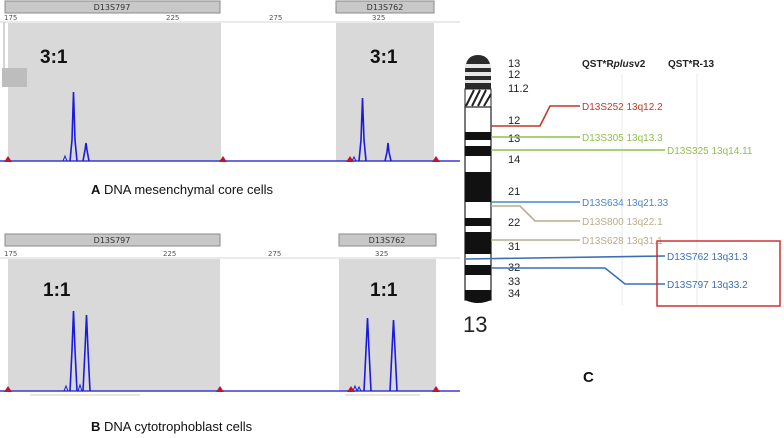 Image resolution: width=784 pixels, height=438 pixels. I want to click on chromosome-13-ideogram: 13, so click(477, 196).